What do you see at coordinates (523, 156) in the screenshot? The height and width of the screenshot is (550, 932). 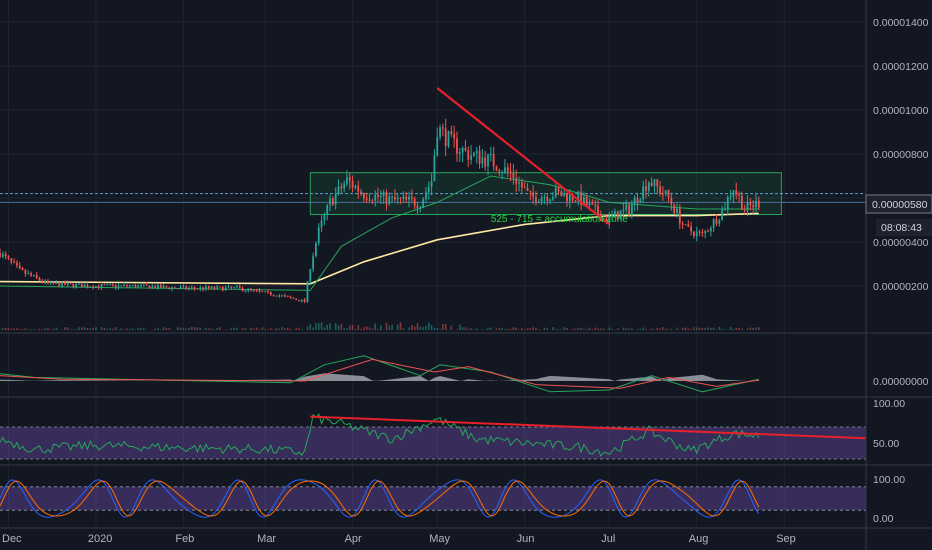 I see `price-trendline` at bounding box center [523, 156].